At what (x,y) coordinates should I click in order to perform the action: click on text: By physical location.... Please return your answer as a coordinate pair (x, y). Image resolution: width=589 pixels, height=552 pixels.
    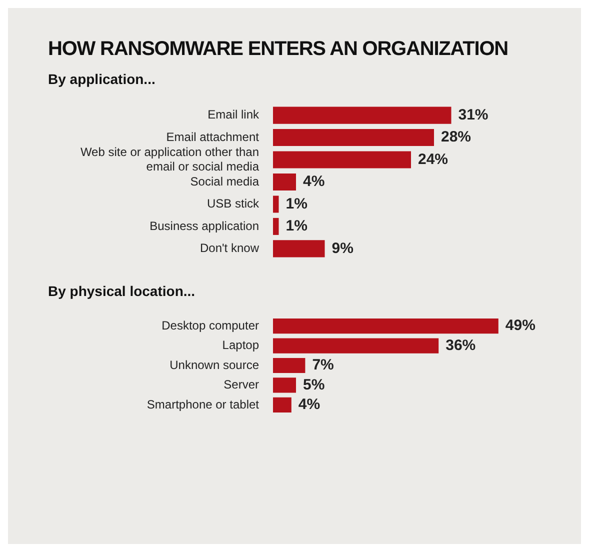
    Looking at the image, I should click on (122, 291).